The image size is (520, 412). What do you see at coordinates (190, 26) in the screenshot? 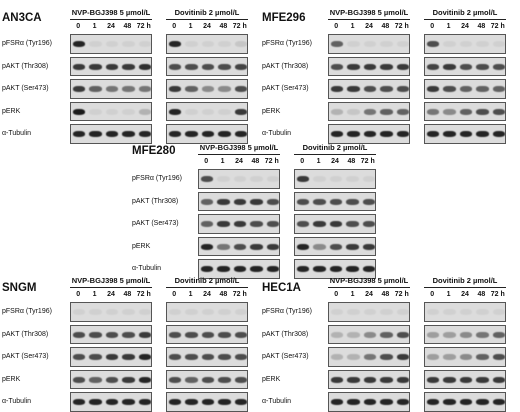
I see `timepoint-label: 1` at bounding box center [190, 26].